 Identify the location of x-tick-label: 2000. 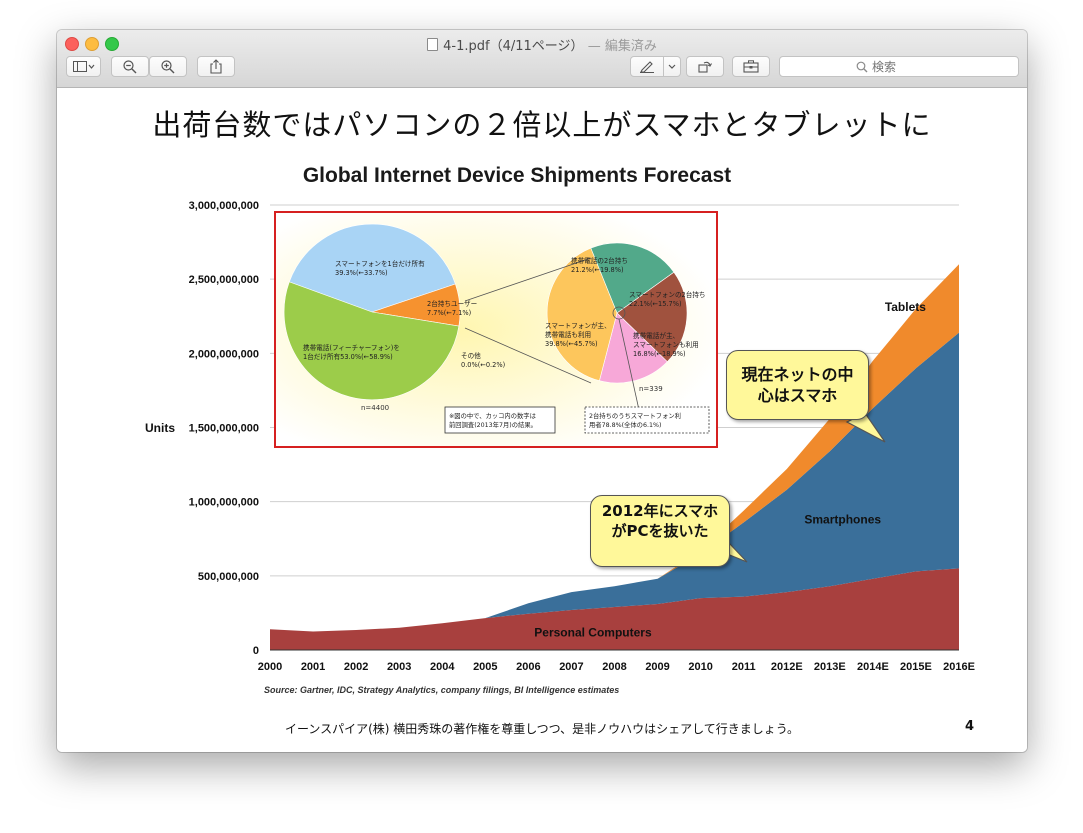
(270, 667).